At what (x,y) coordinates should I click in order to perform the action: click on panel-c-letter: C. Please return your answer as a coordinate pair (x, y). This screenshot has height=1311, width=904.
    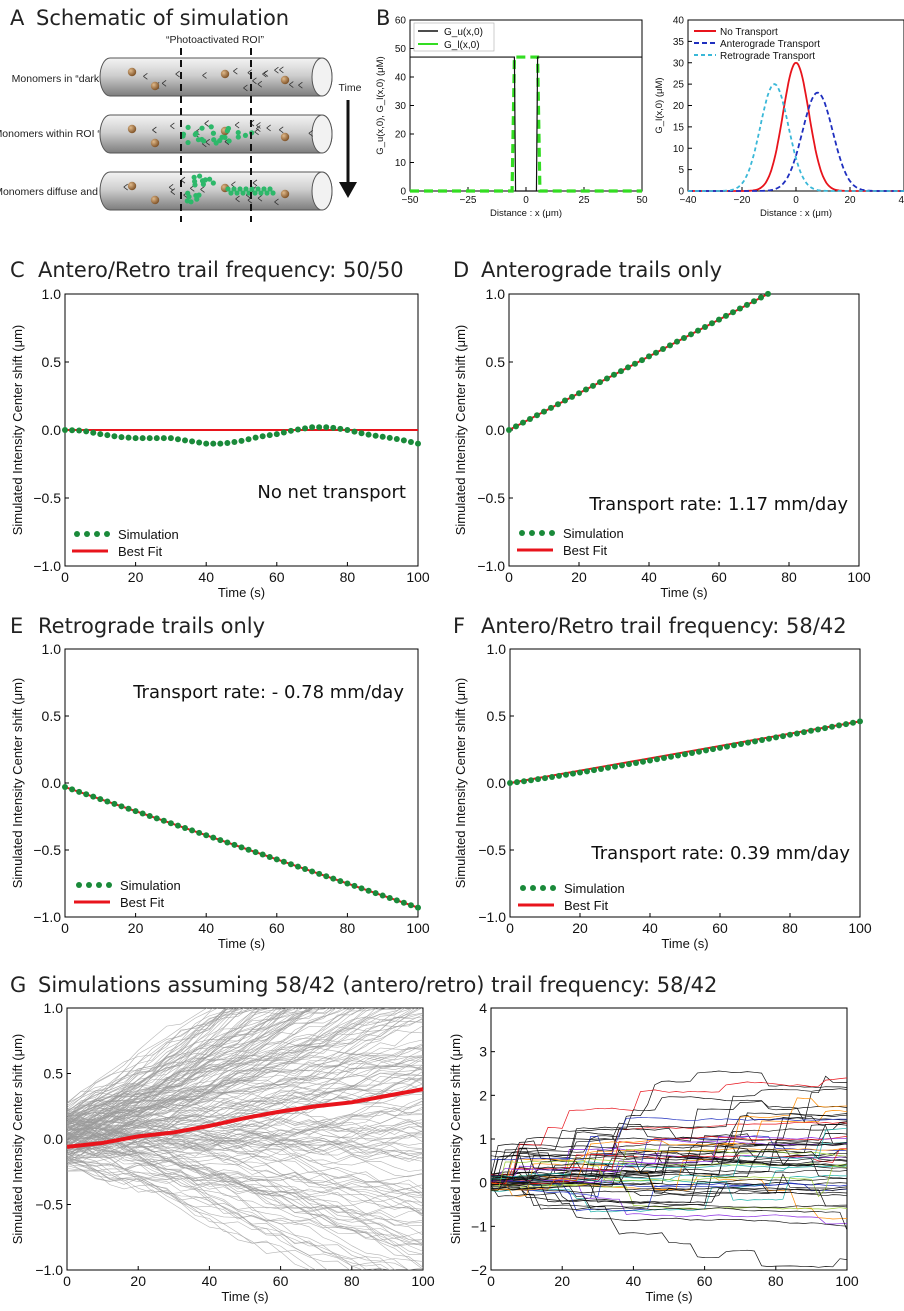
    Looking at the image, I should click on (17, 270).